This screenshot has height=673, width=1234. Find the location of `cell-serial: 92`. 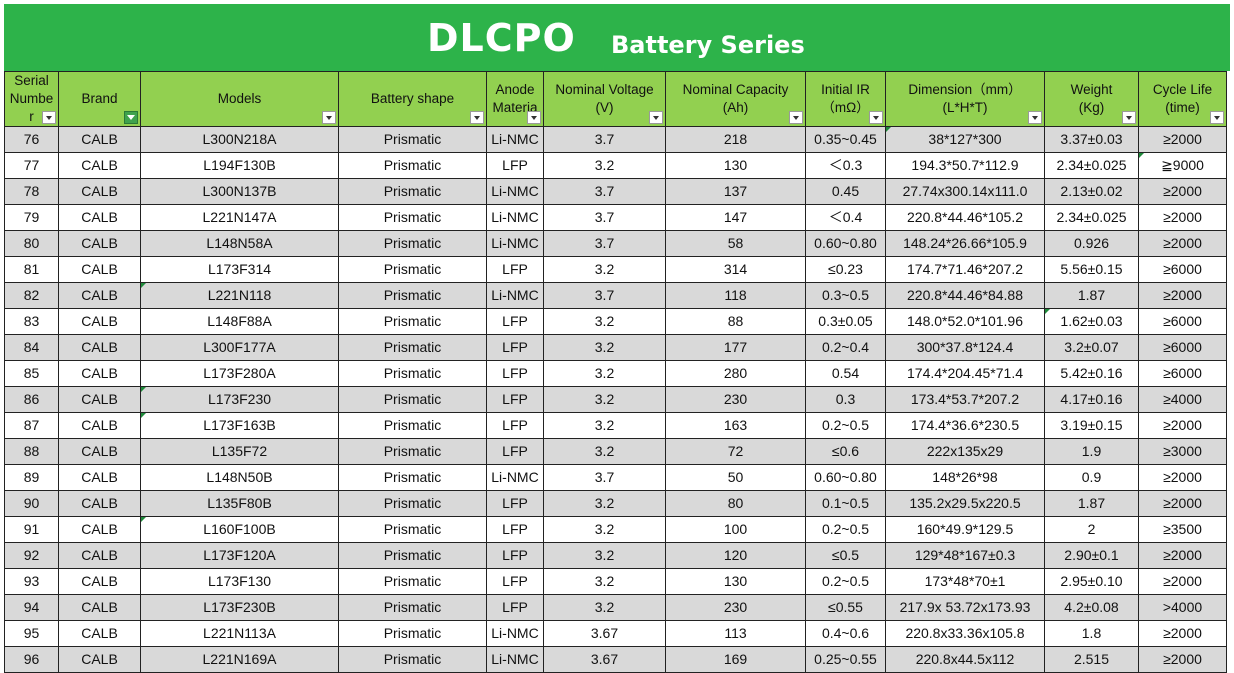

cell-serial: 92 is located at coordinates (31, 555).